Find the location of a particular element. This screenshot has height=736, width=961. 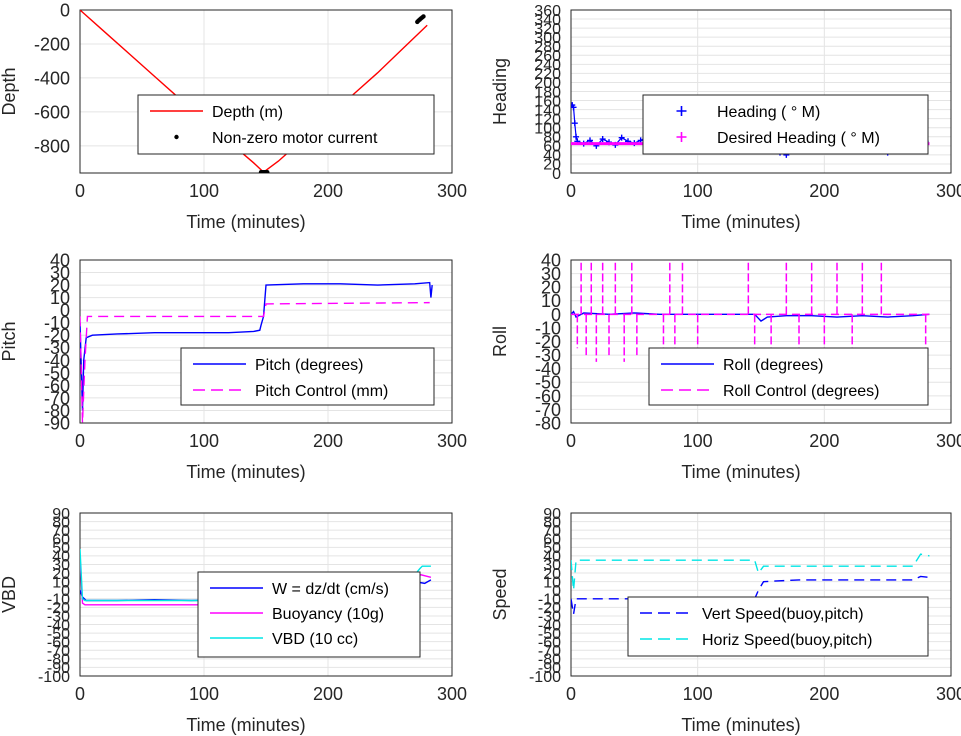

legend-pitch: Pitch (degrees) Pitch Control (mm) is located at coordinates (307, 376).